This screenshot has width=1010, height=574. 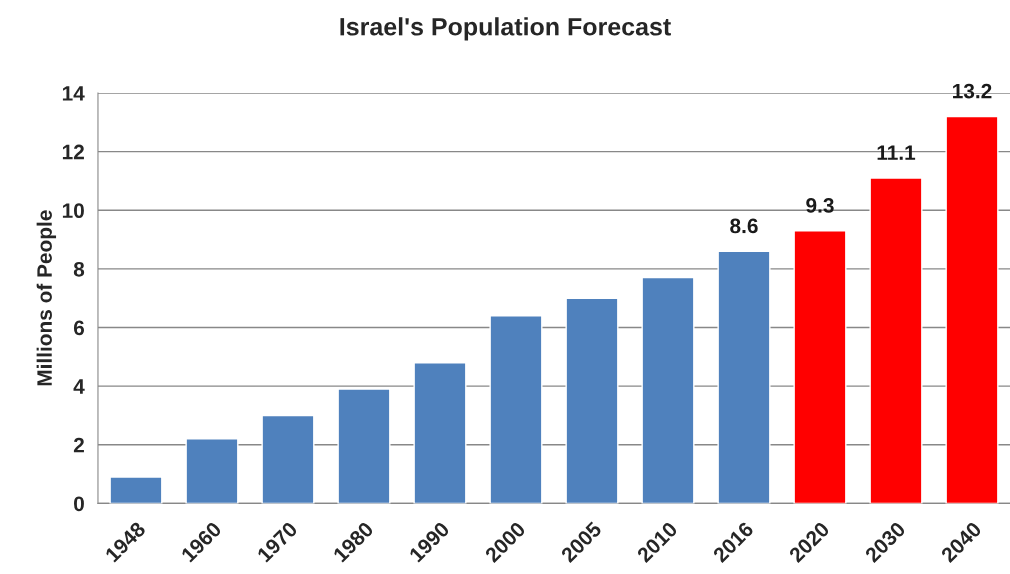 What do you see at coordinates (79, 386) in the screenshot?
I see `y-tick-label: 4` at bounding box center [79, 386].